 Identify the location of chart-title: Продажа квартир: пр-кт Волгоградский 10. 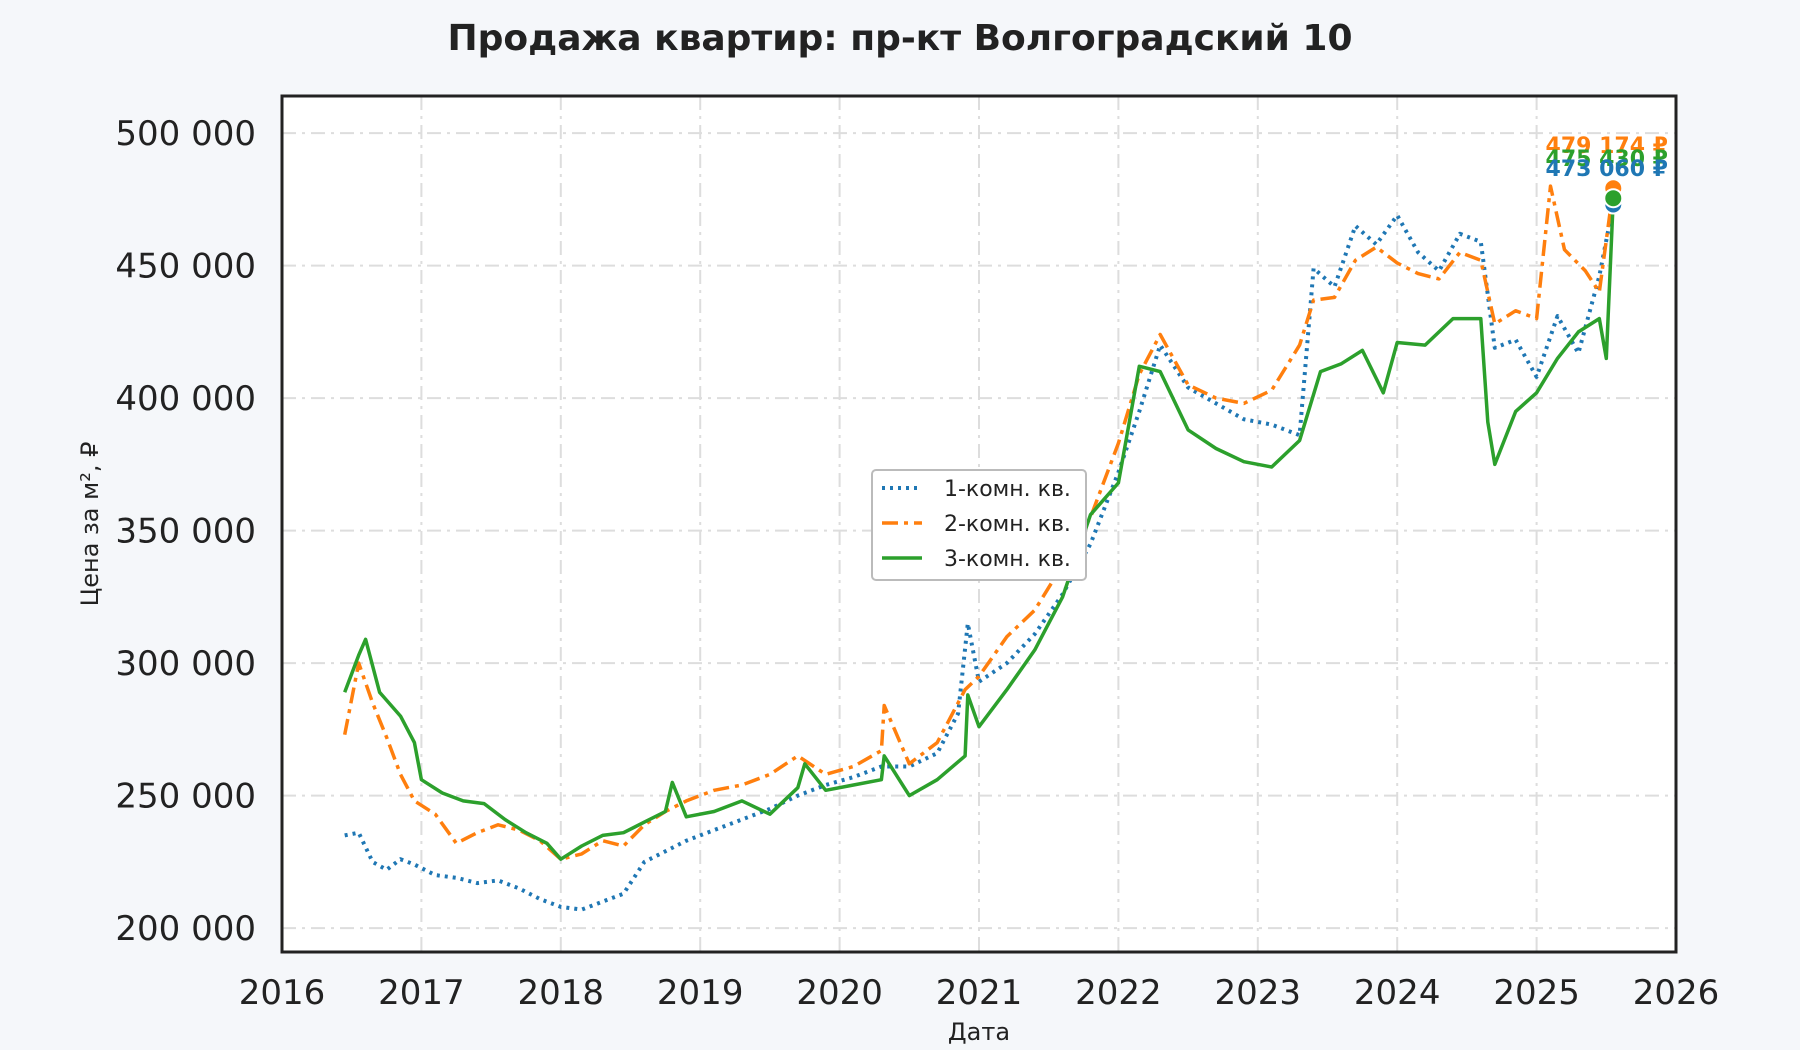
(899, 38).